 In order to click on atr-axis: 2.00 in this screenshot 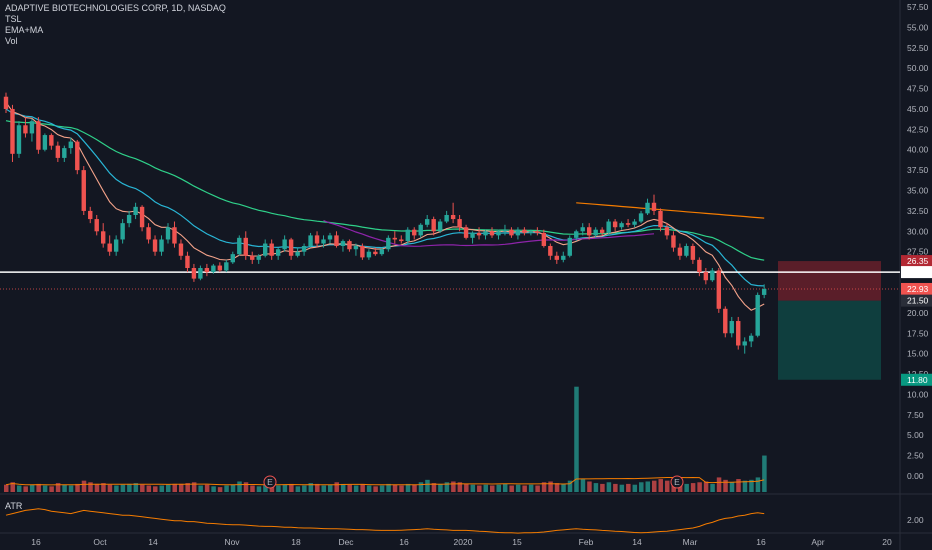, I will do `click(915, 520)`.